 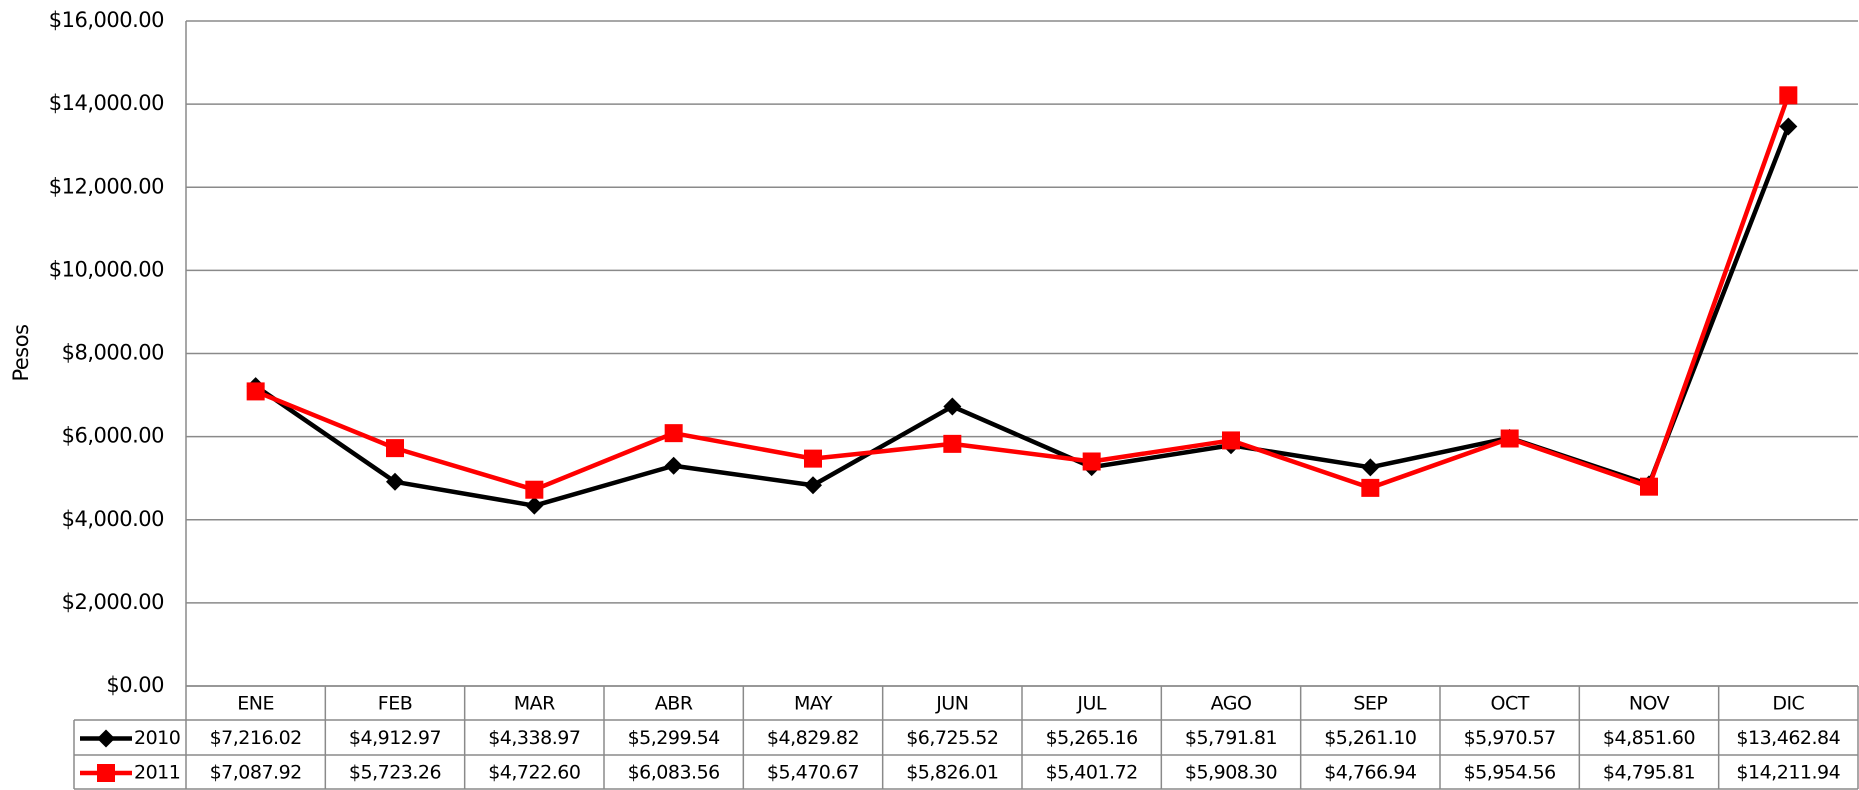 What do you see at coordinates (106, 103) in the screenshot?
I see `y-tick-label: $14,000.00` at bounding box center [106, 103].